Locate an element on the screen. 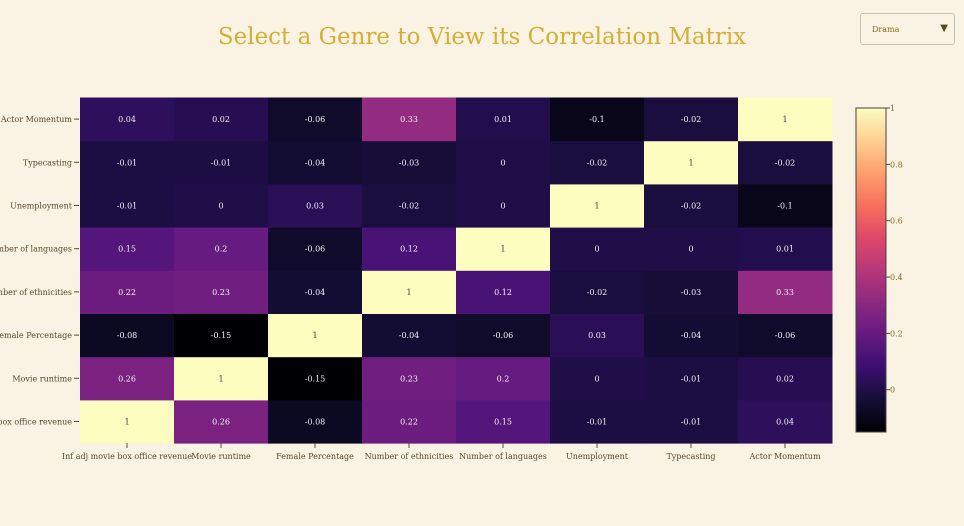  cell-value-label: -0.06 is located at coordinates (315, 249).